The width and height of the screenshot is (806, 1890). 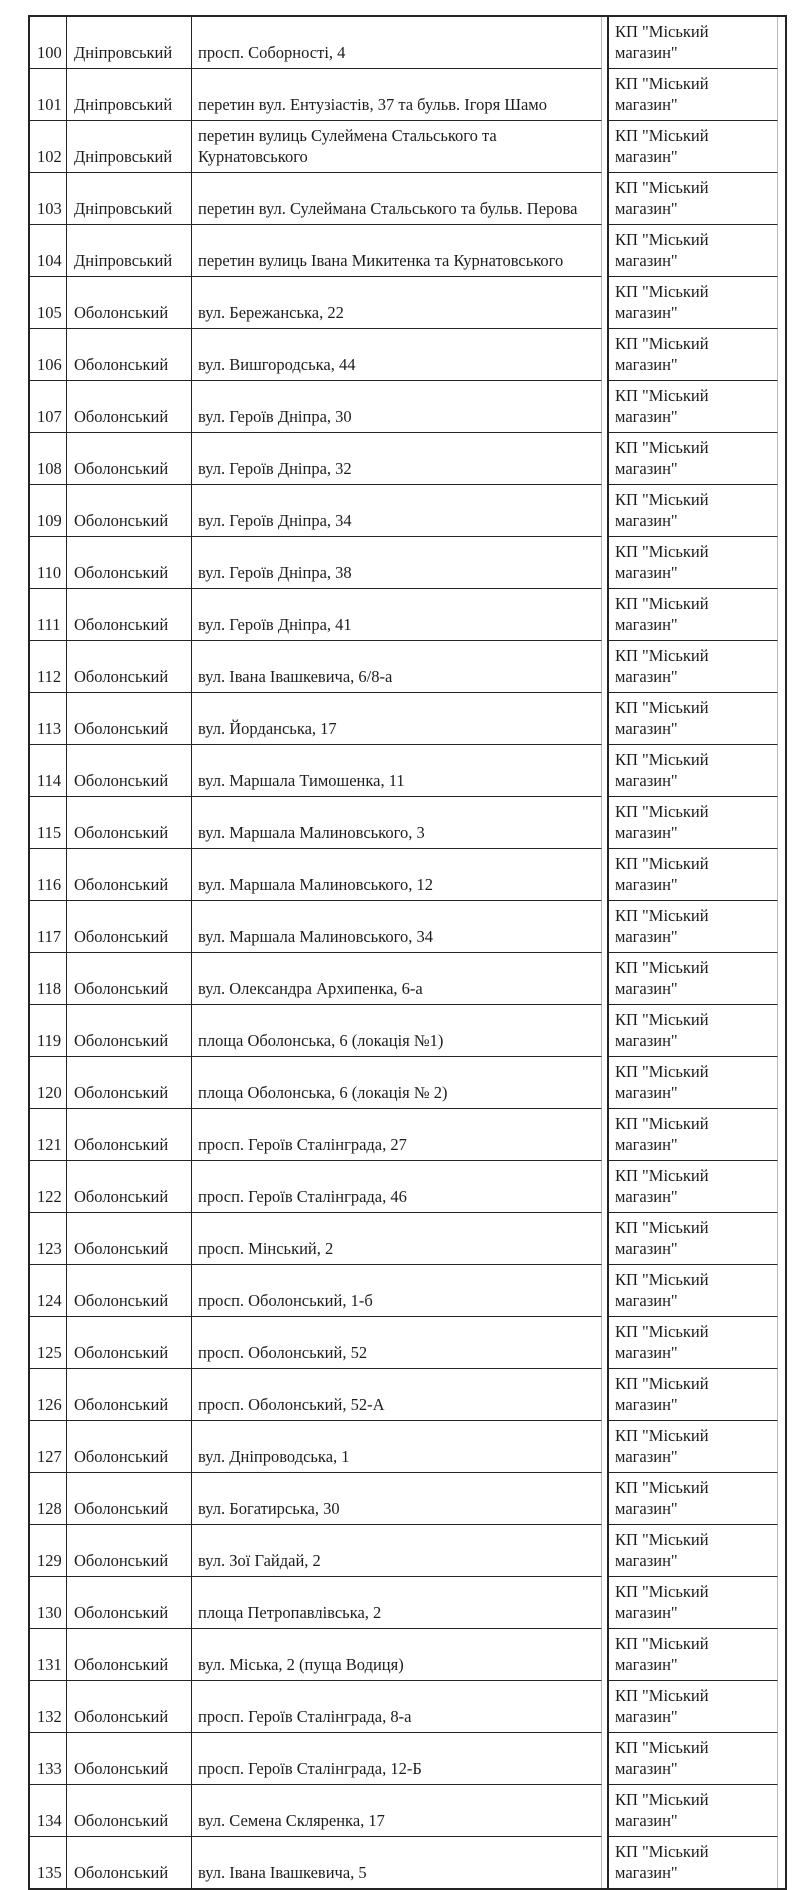 What do you see at coordinates (397, 1603) in the screenshot?
I see `address-cell: площа Петропавлівська, 2` at bounding box center [397, 1603].